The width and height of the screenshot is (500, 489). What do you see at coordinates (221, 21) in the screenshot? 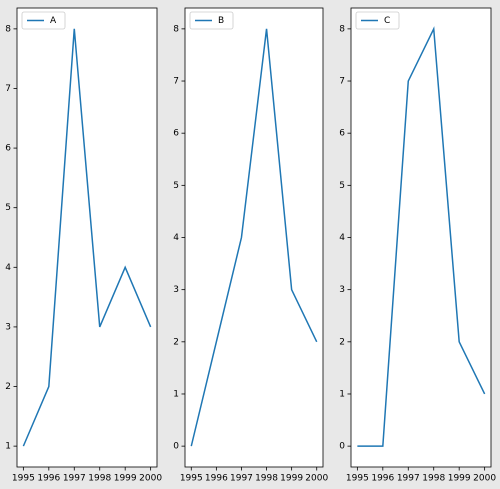
I see `legend-label: B` at bounding box center [221, 21].